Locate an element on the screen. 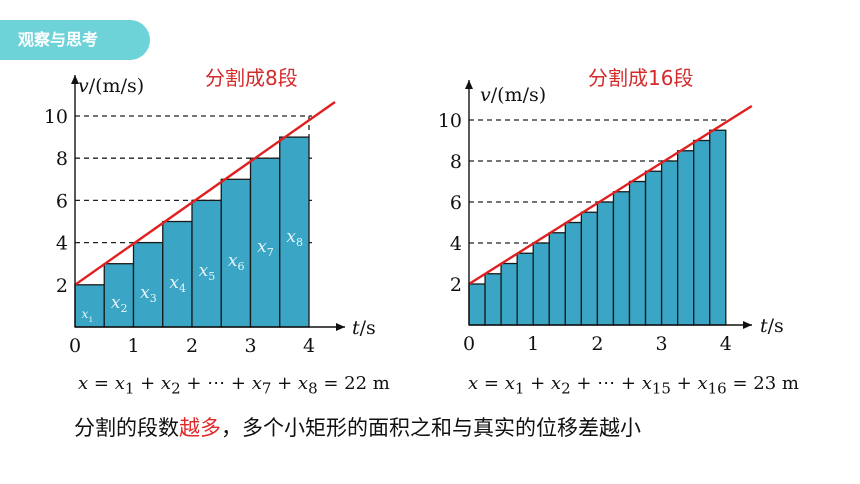 This screenshot has width=860, height=484. formula-16: x = x1 + x2 + ⋯ + x15 + x16 = 23 m is located at coordinates (633, 385).